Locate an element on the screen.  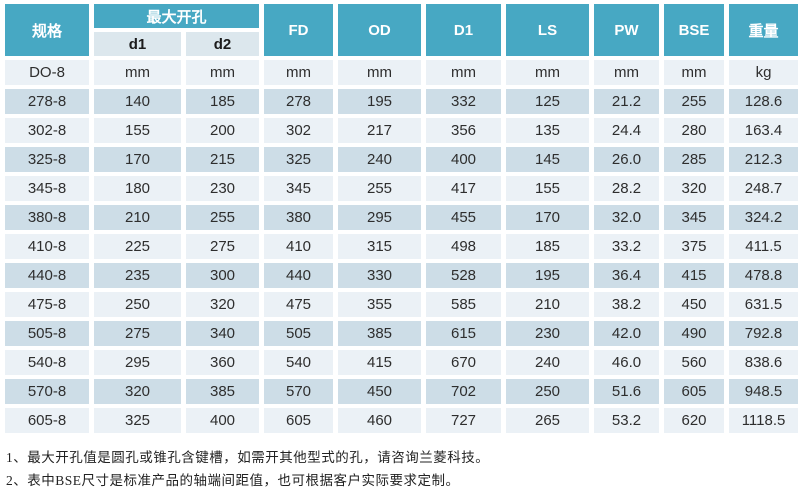
table-cell: 570 is located at coordinates (299, 391).